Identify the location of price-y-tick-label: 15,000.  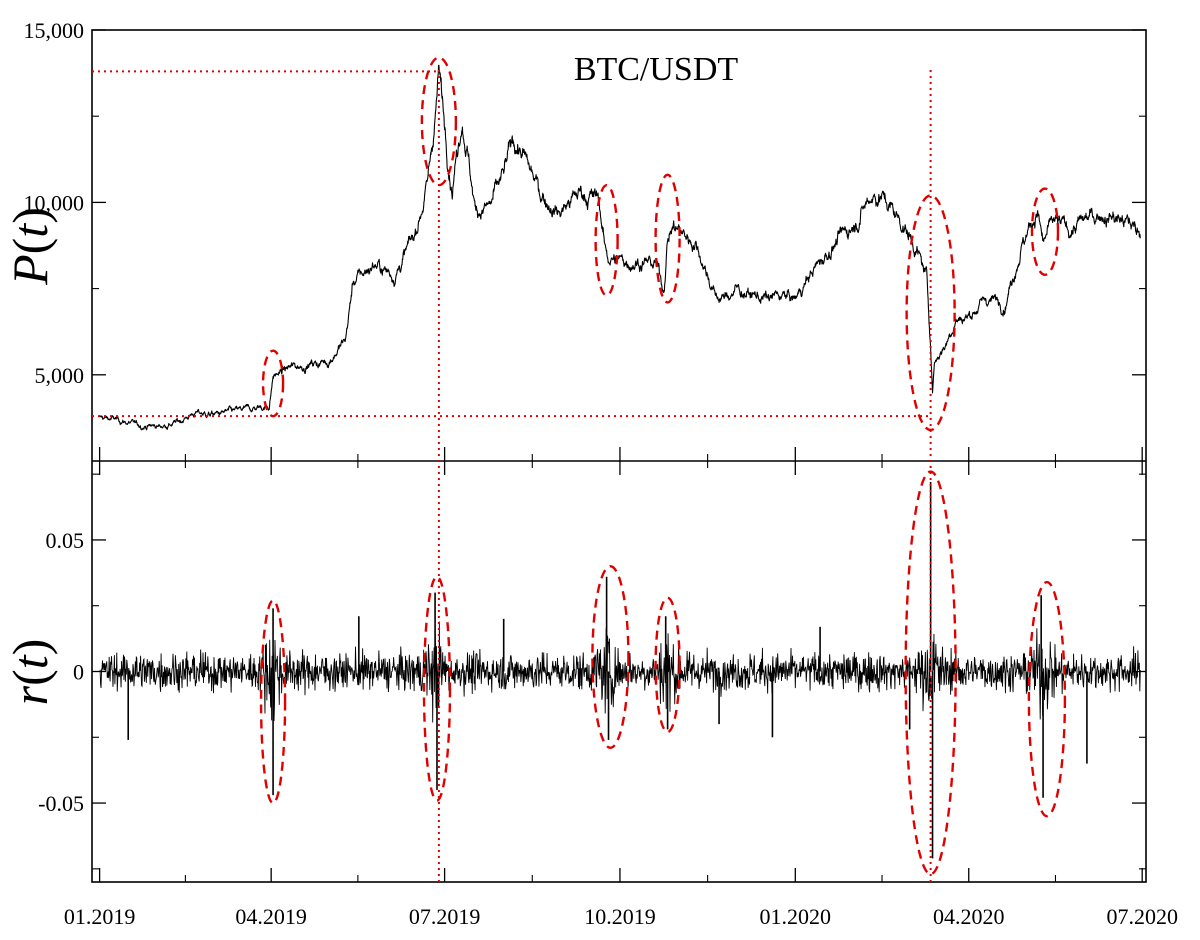
(54, 30).